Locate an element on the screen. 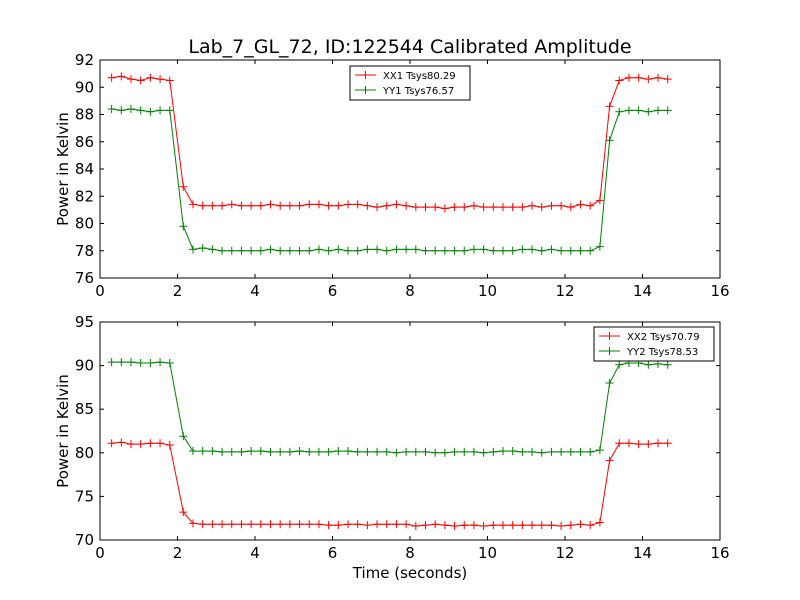  x-tick-label: 6 is located at coordinates (333, 553).